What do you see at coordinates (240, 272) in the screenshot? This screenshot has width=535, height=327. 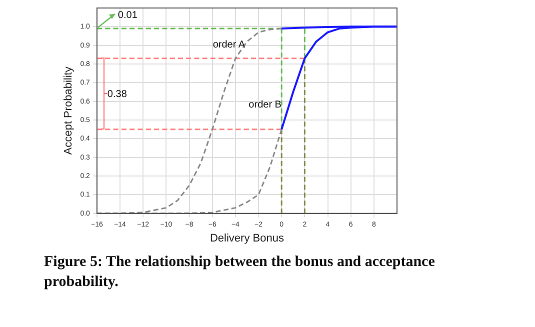 I see `caption: Figure 5: The relationship between the bonus and acceptance probability.` at bounding box center [240, 272].